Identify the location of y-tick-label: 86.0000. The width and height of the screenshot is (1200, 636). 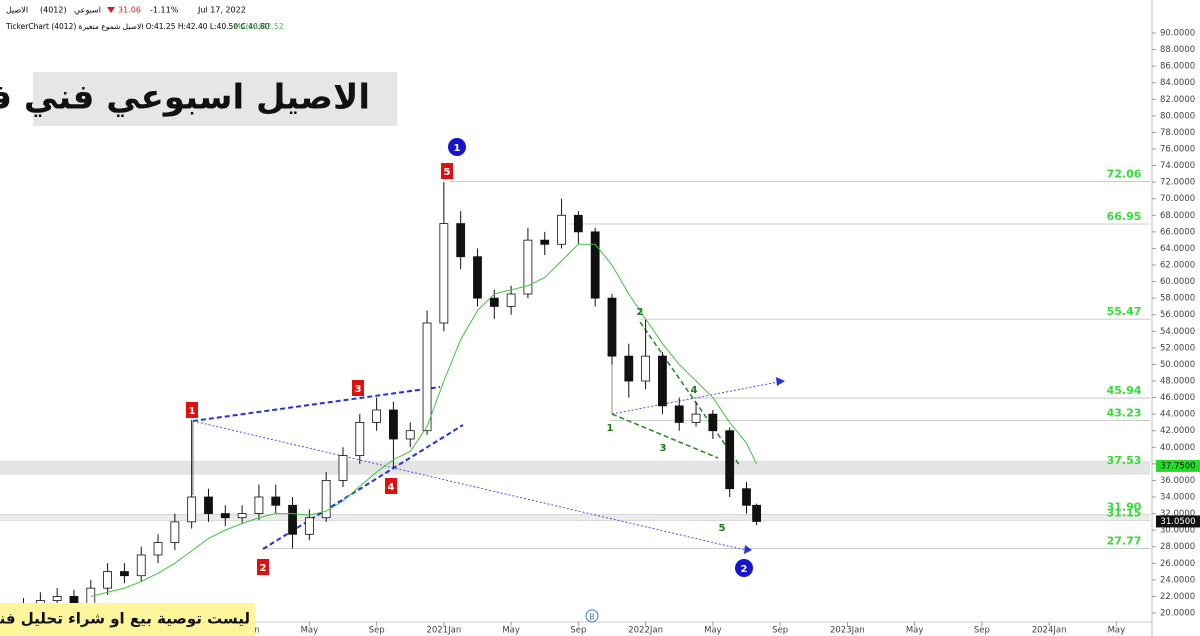
(1177, 67).